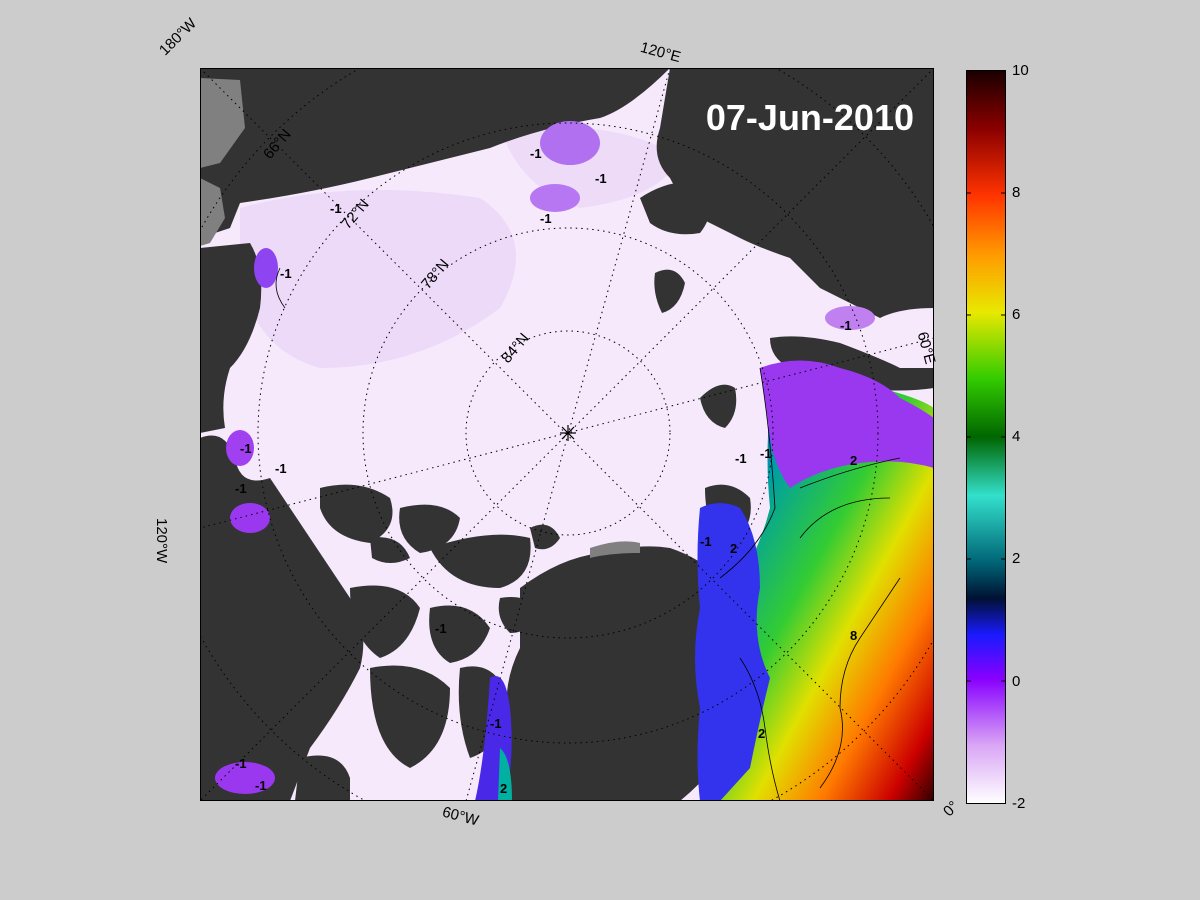 This screenshot has width=1200, height=900. What do you see at coordinates (660, 52) in the screenshot?
I see `longitude-label: 120°E` at bounding box center [660, 52].